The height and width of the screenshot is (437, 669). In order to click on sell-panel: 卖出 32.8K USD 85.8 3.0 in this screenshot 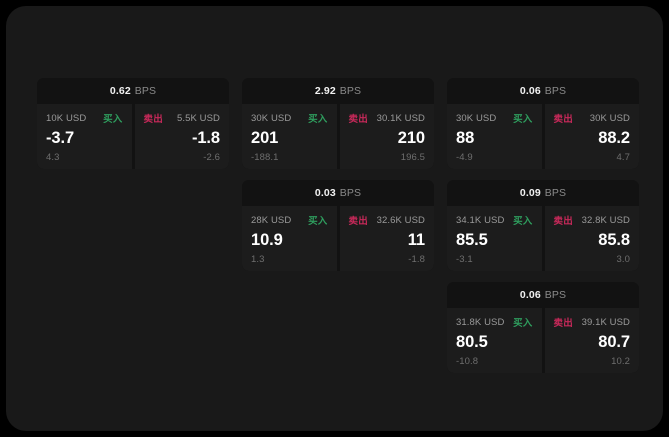, I will do `click(591, 238)`.